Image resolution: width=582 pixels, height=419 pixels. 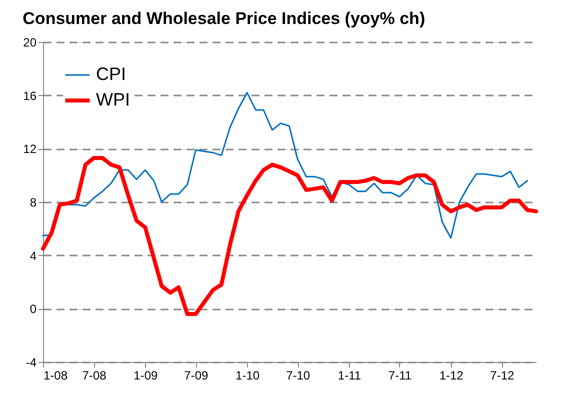 I want to click on x-tick-label: 1-09, so click(x=146, y=375).